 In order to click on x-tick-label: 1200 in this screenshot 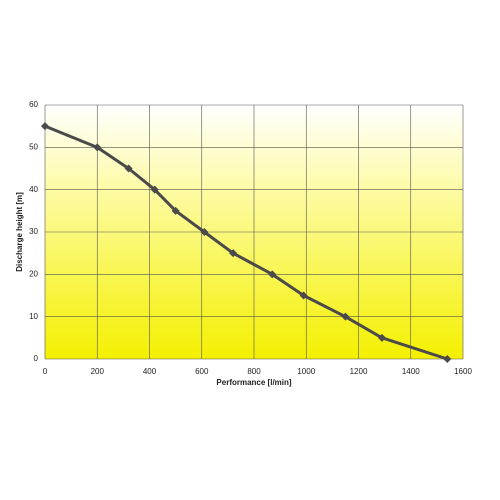, I will do `click(359, 371)`.